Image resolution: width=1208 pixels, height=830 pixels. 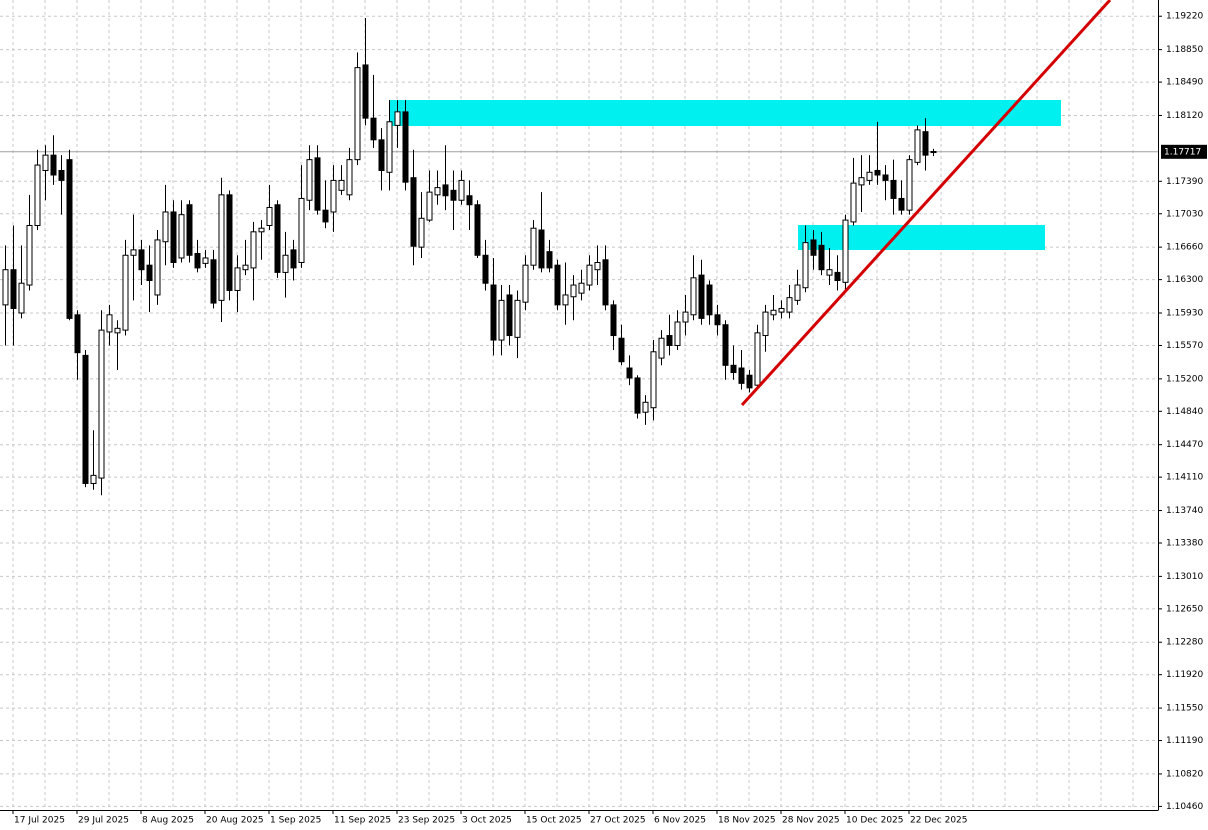 I want to click on y-tick-label: 1.12280, so click(x=1184, y=643).